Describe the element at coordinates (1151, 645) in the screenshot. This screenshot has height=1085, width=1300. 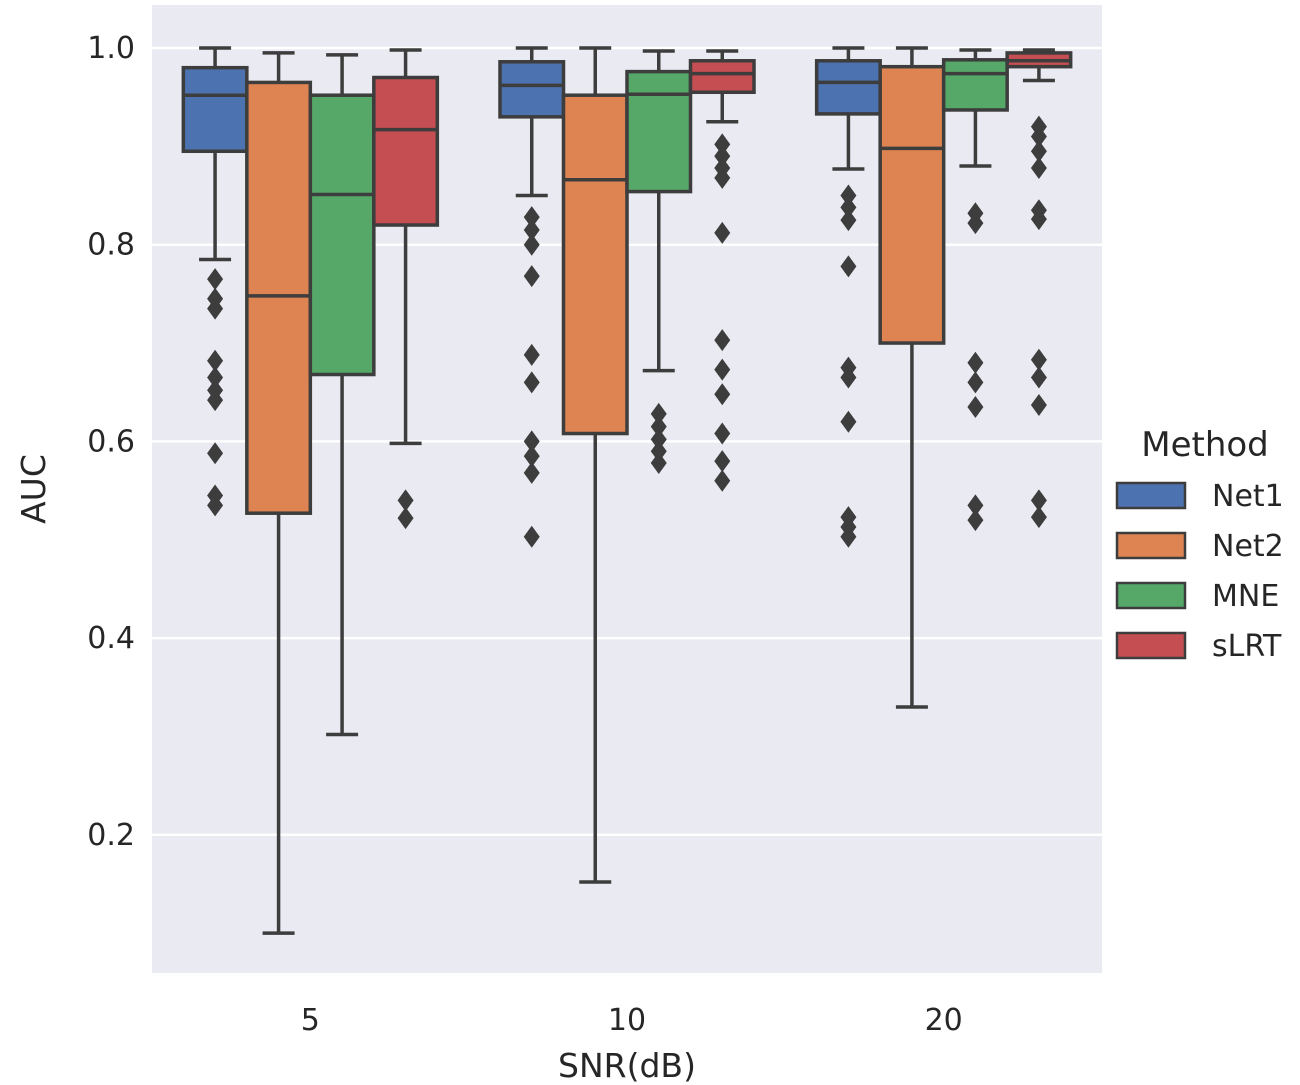
I see `legend-swatch-slrt` at that location.